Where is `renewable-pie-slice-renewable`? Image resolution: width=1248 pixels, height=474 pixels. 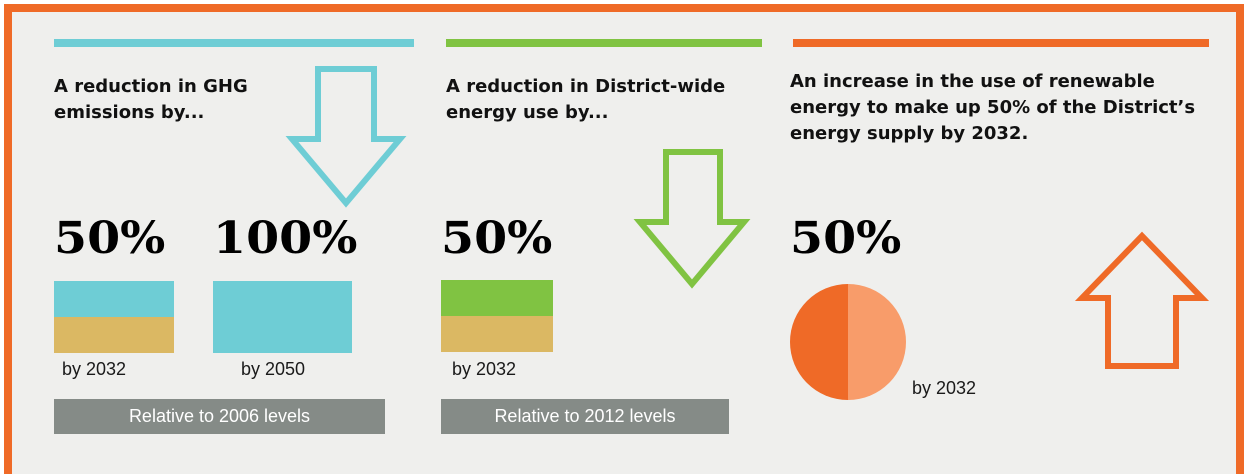 renewable-pie-slice-renewable is located at coordinates (877, 342).